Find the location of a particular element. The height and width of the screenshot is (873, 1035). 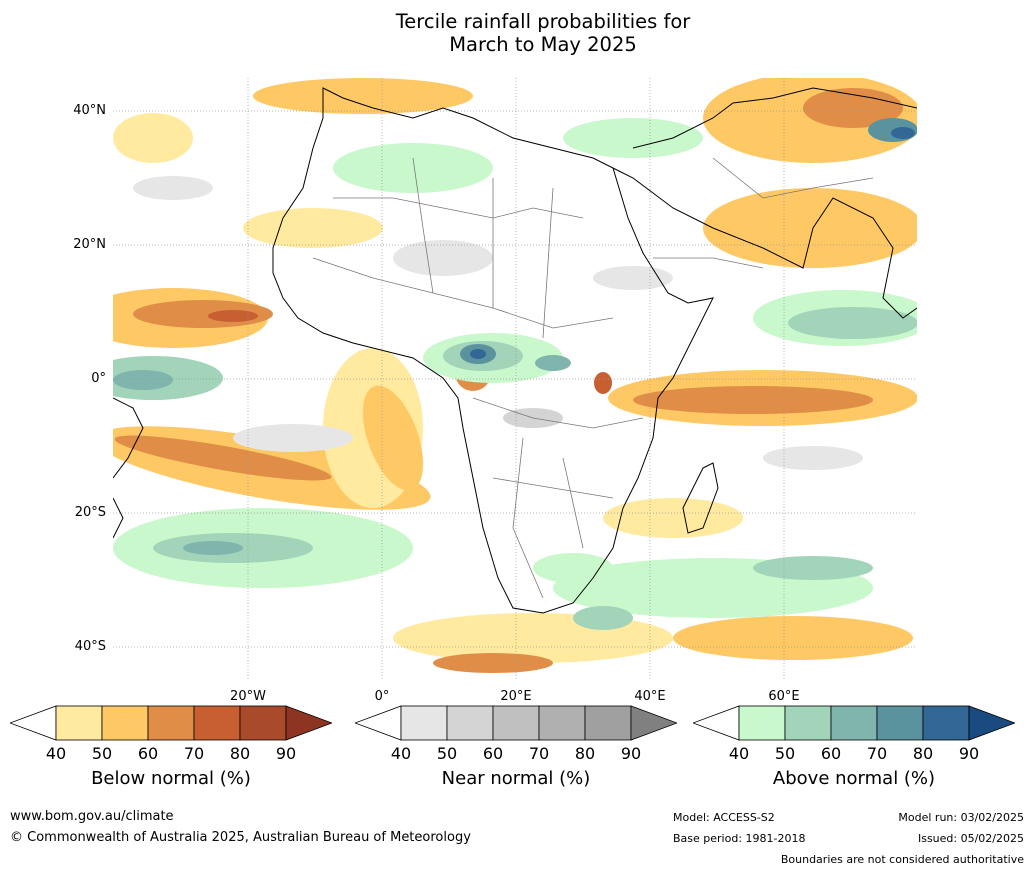

title-line-1: Tercile rainfall probabilities for is located at coordinates (543, 21).